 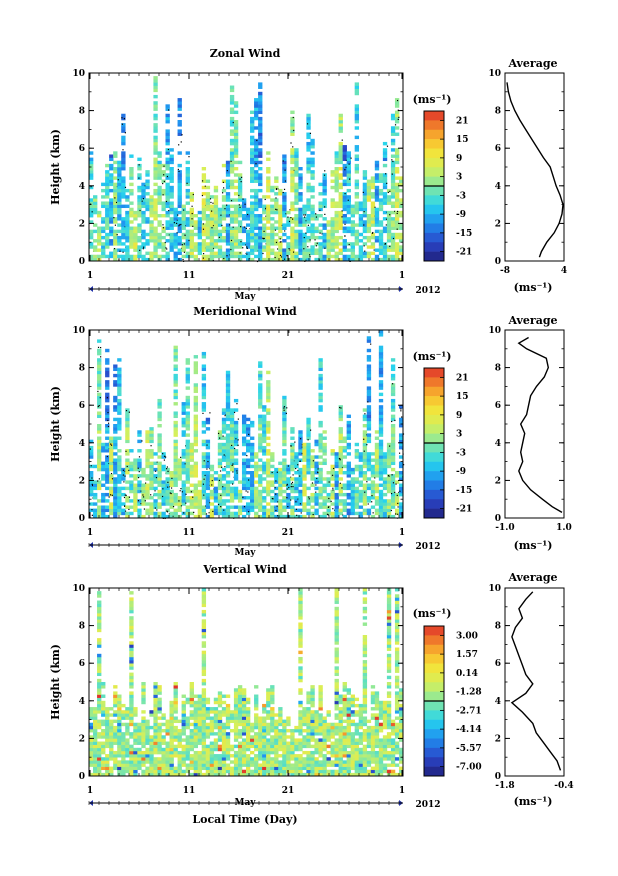 I want to click on colorbar-swatch, so click(x=434, y=401).